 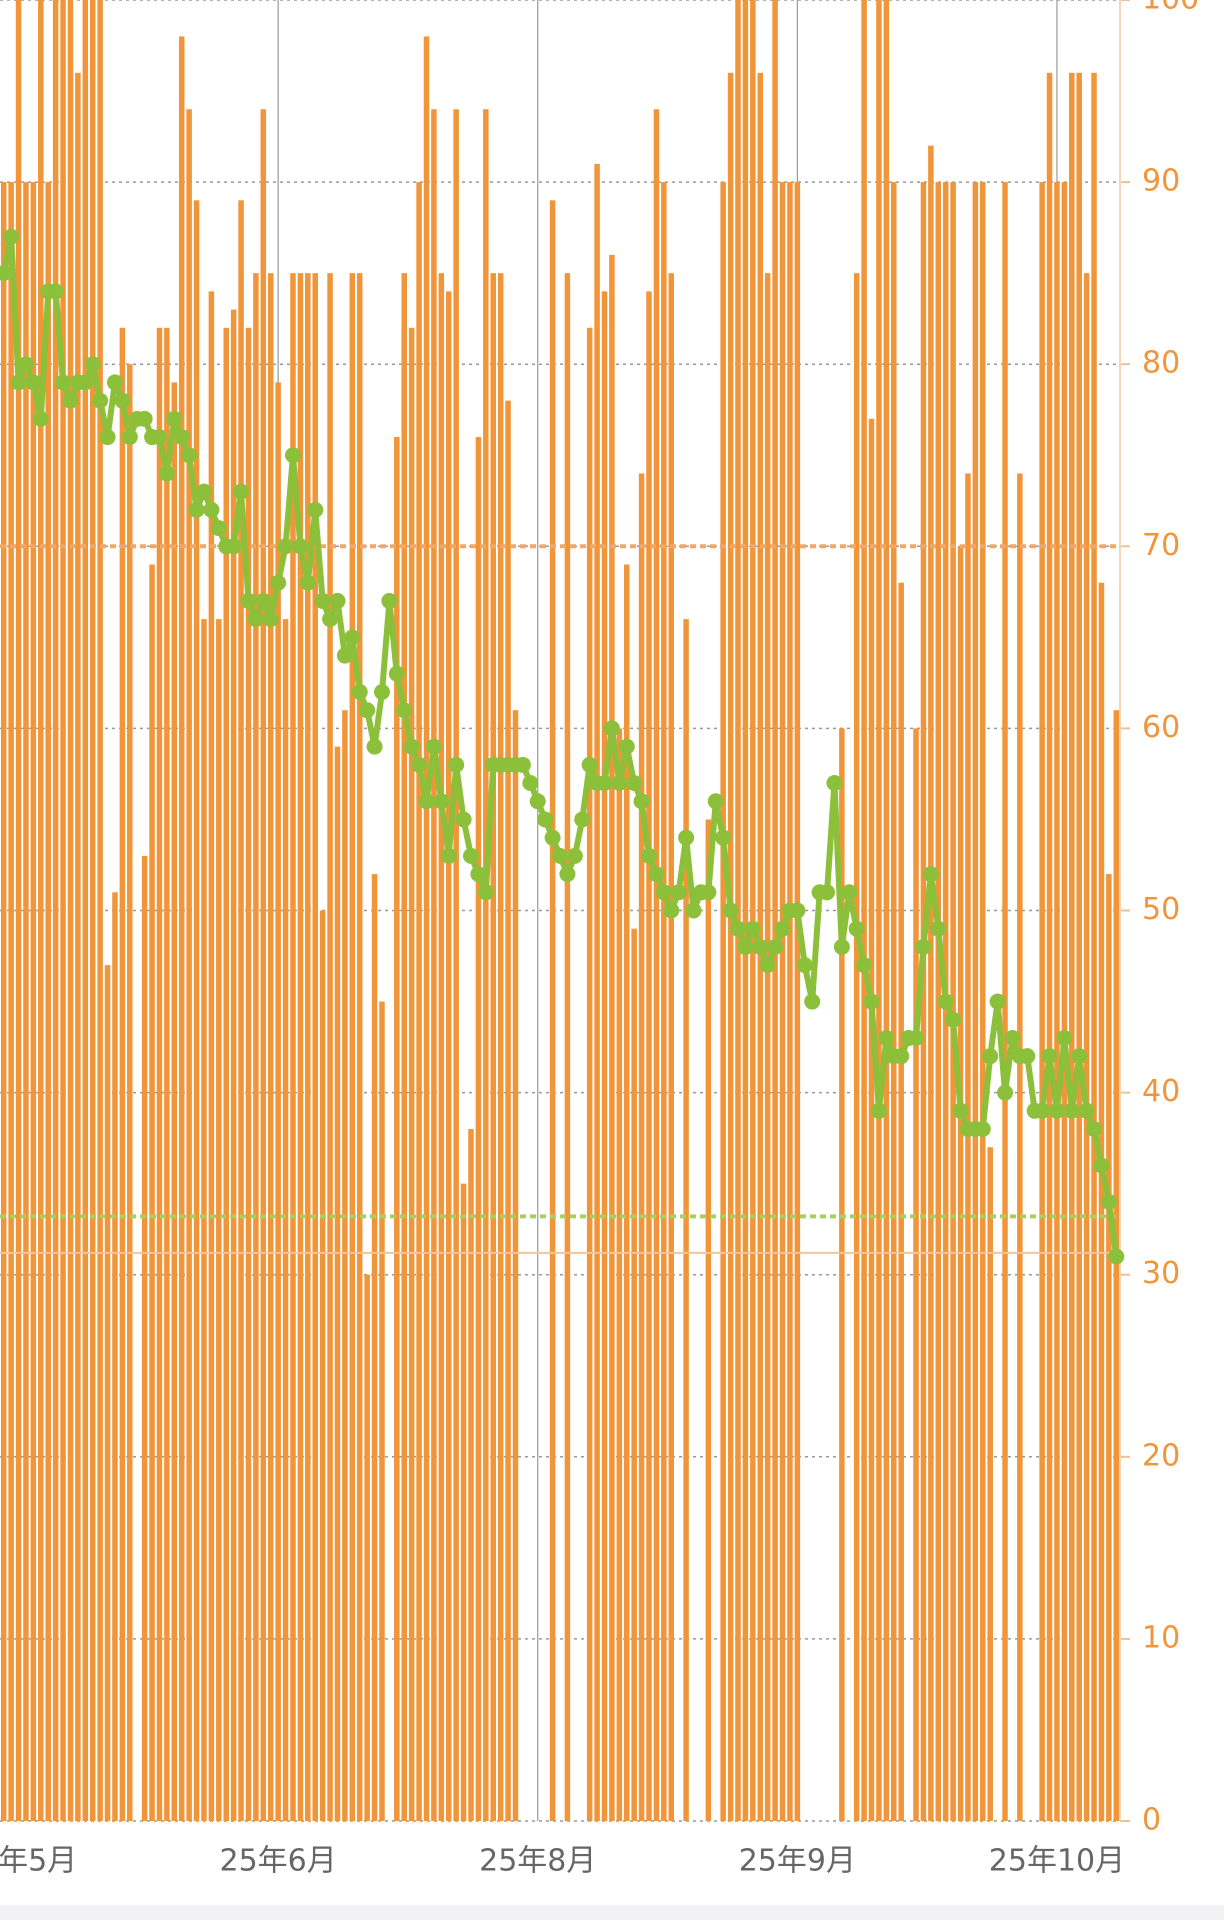 What do you see at coordinates (1161, 1455) in the screenshot?
I see `y-tick-label: 20` at bounding box center [1161, 1455].